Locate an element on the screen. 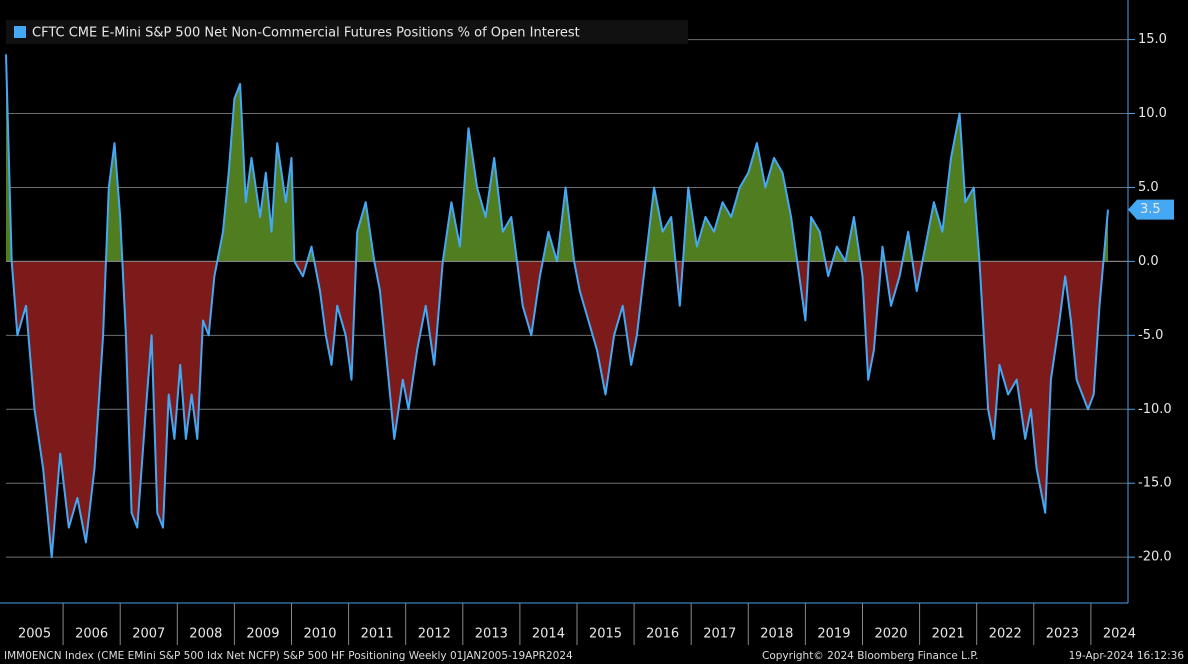 The width and height of the screenshot is (1188, 664). y-tick-label: -10.0 is located at coordinates (1155, 409).